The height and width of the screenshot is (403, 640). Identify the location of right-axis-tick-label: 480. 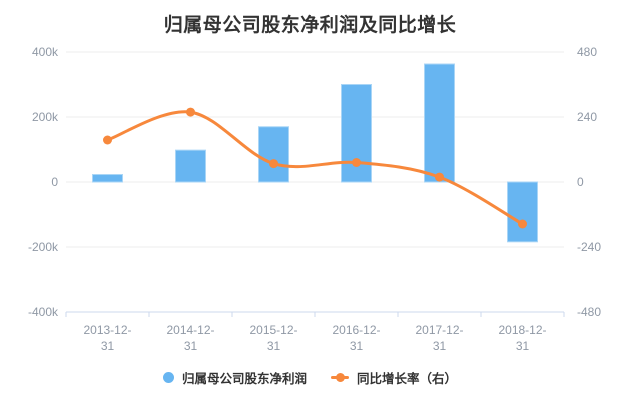
(587, 52).